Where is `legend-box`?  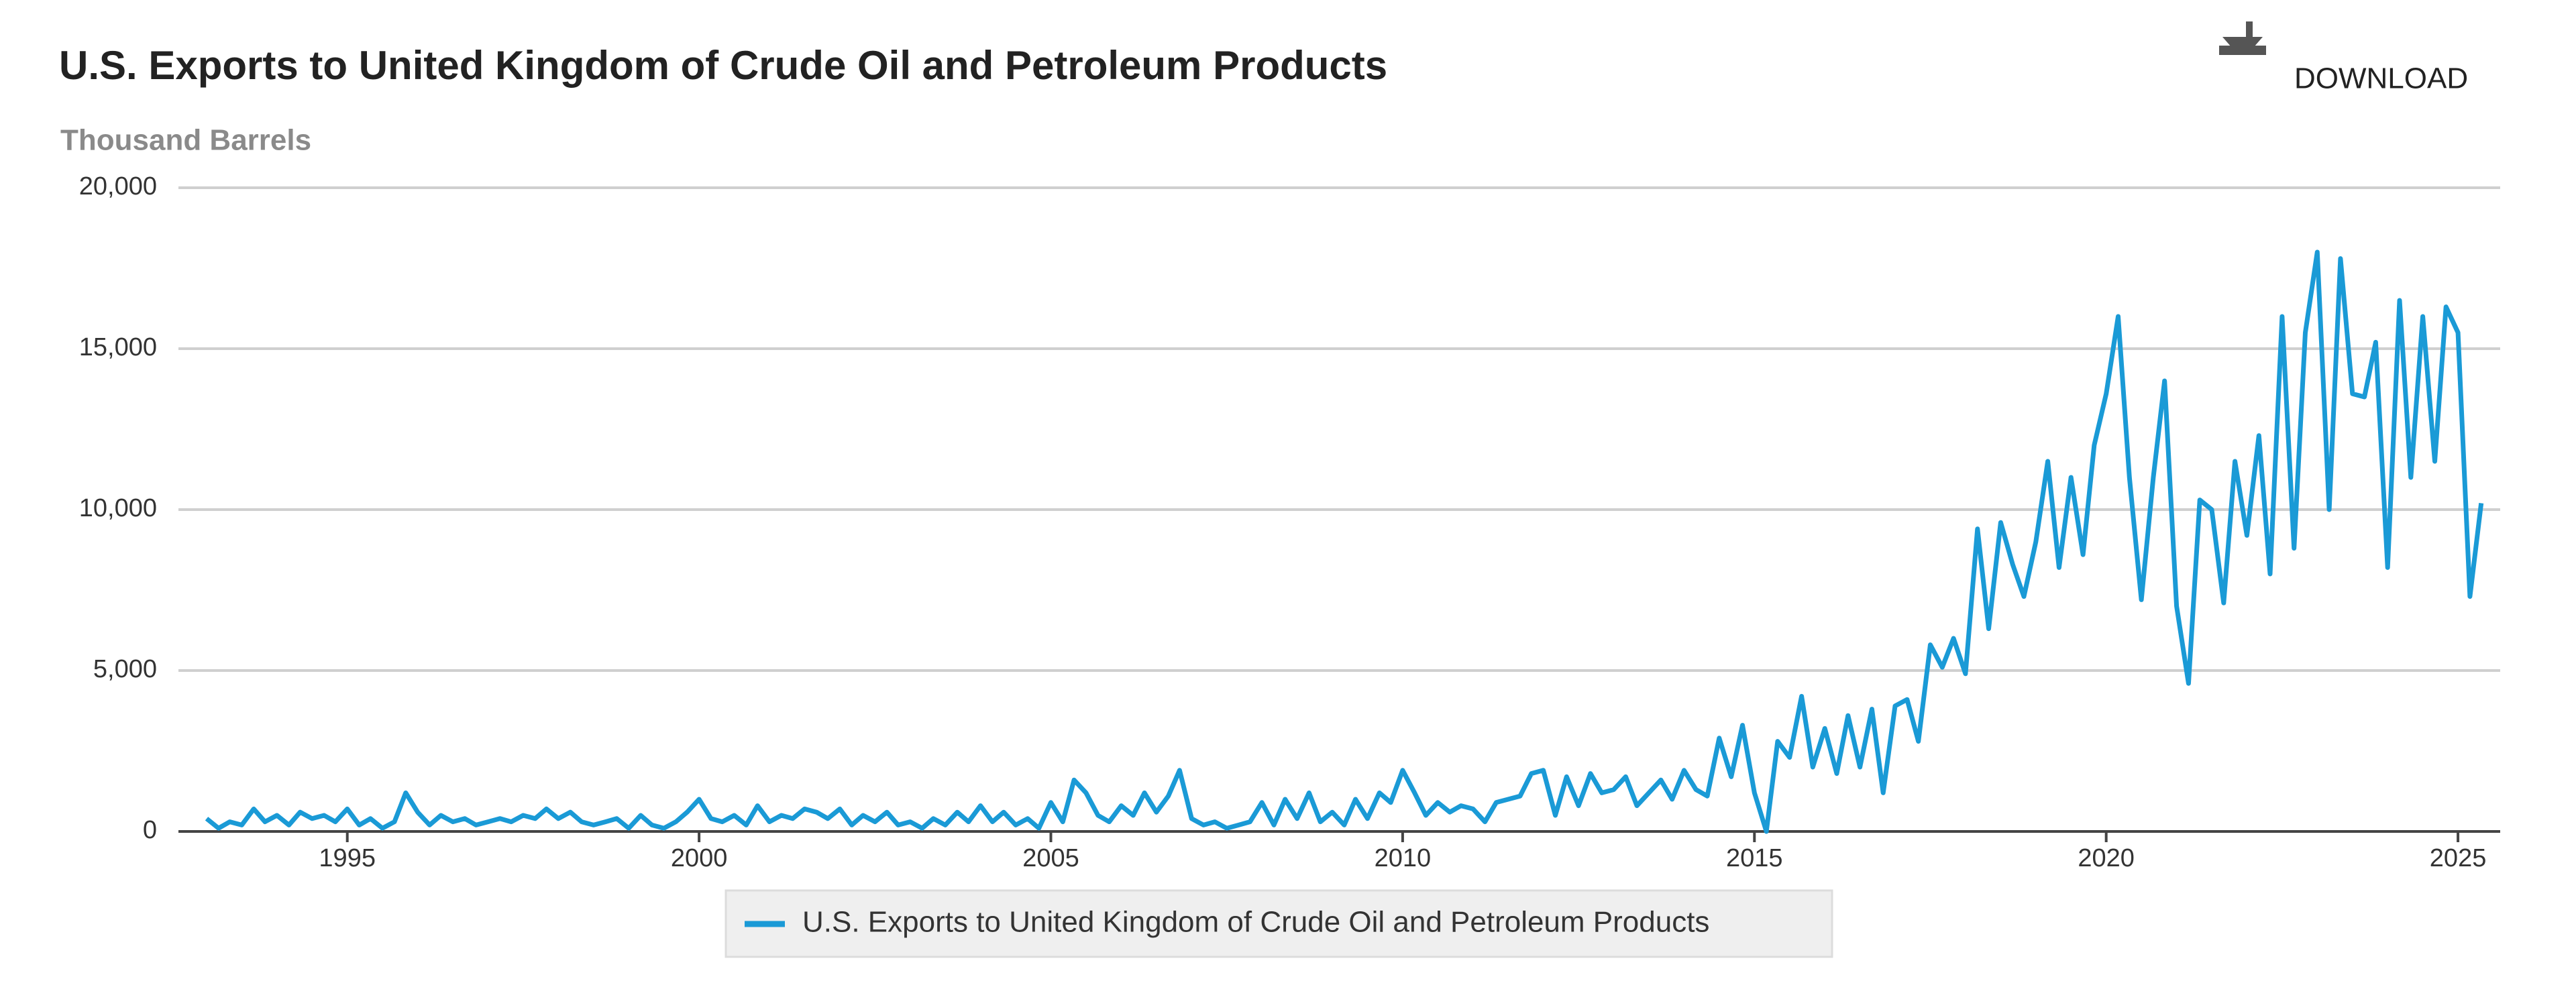
legend-box is located at coordinates (1278, 924).